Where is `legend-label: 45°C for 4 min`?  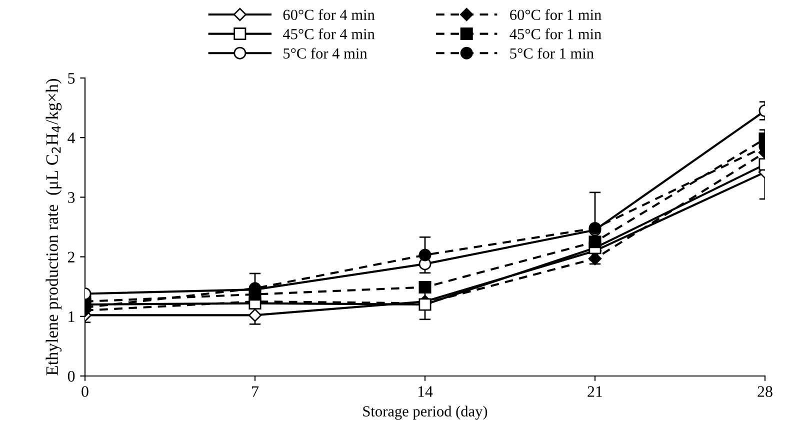 legend-label: 45°C for 4 min is located at coordinates (328, 34).